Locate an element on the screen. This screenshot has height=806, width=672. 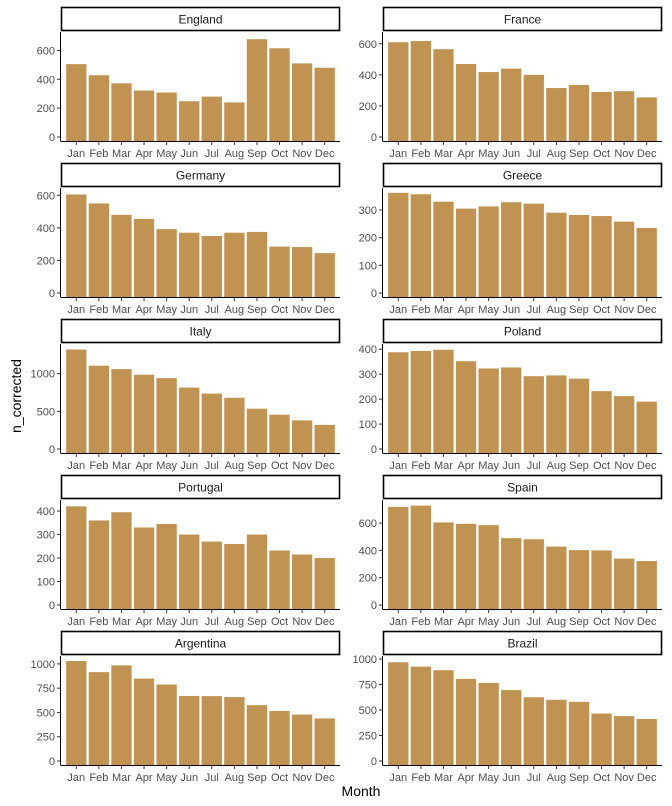
bar-brazil-jul is located at coordinates (533, 731).